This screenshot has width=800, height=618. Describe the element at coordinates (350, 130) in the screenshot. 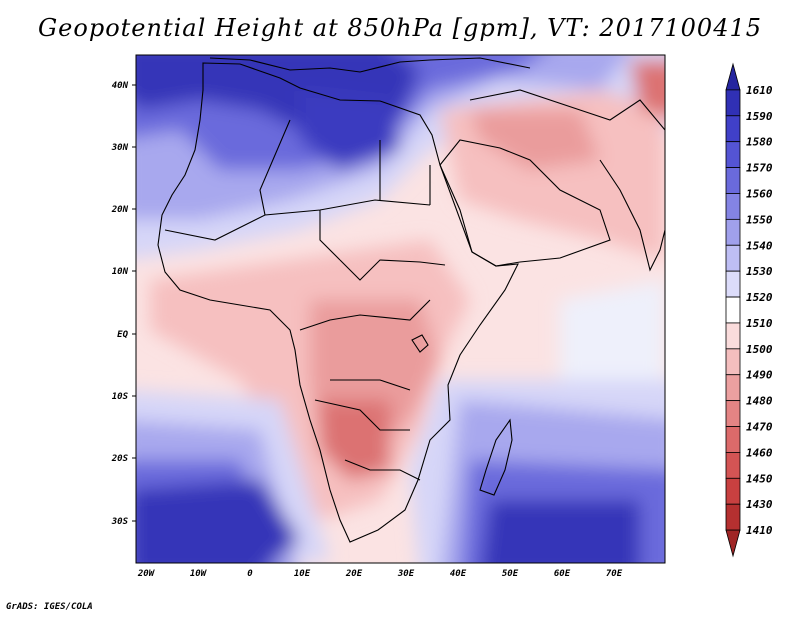

I see `field-libya-dark` at that location.